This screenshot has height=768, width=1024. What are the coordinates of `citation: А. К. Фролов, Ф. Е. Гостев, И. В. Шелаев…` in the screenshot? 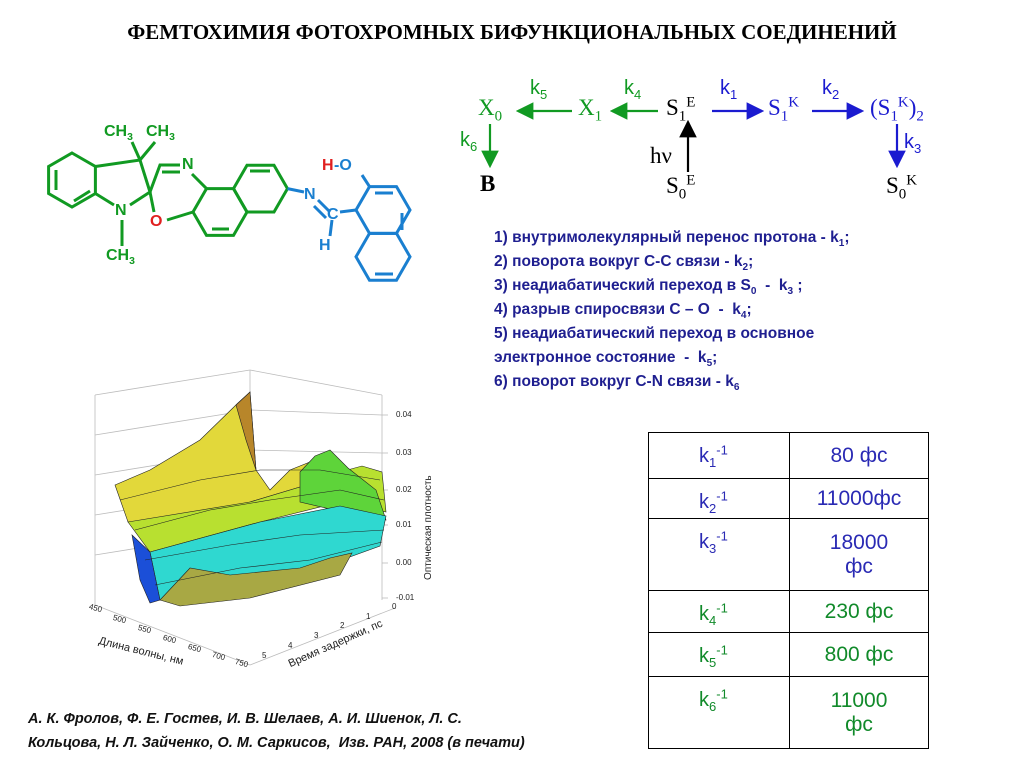 It's located at (276, 736).